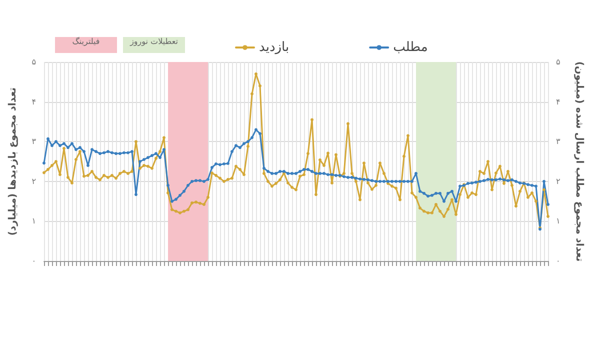  I want to click on y-tick-label: ۴, so click(34, 101).